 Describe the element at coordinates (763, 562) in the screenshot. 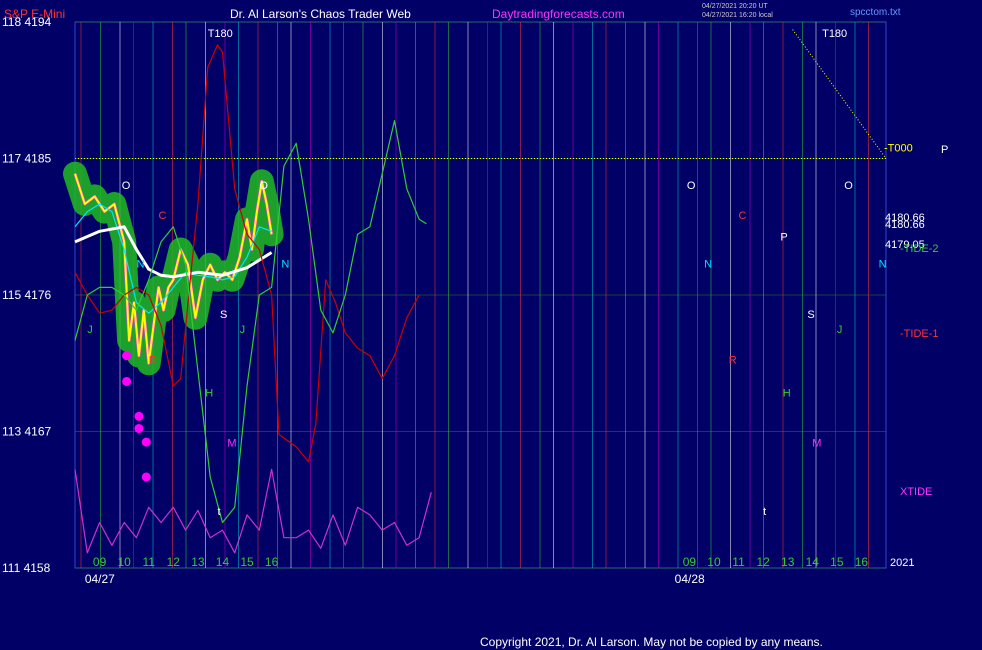

I see `x-hour-label-11: 12` at that location.